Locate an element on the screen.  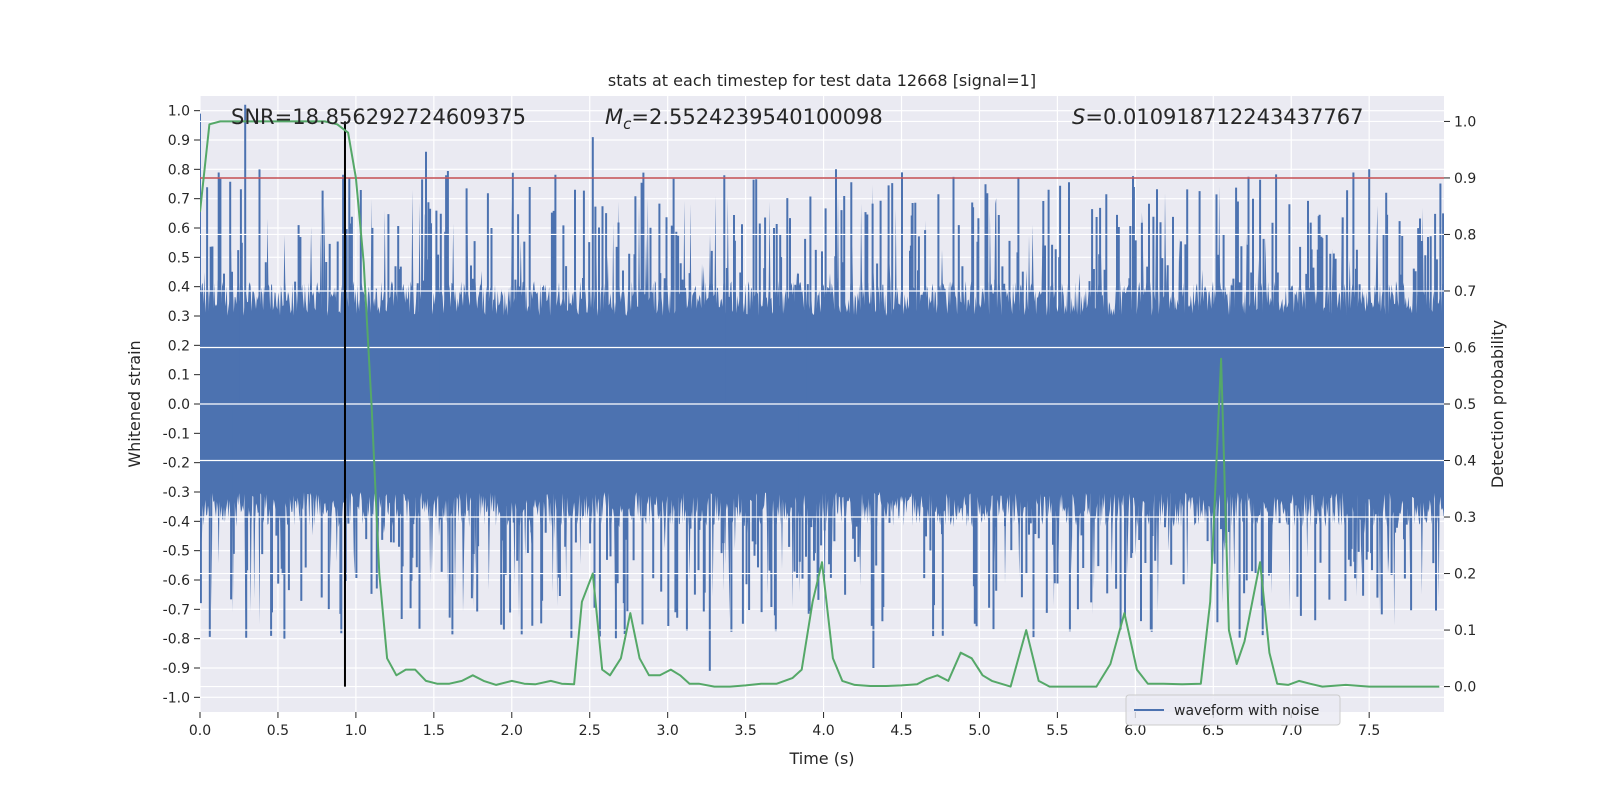
y-tick-label: -0.2 is located at coordinates (176, 464).